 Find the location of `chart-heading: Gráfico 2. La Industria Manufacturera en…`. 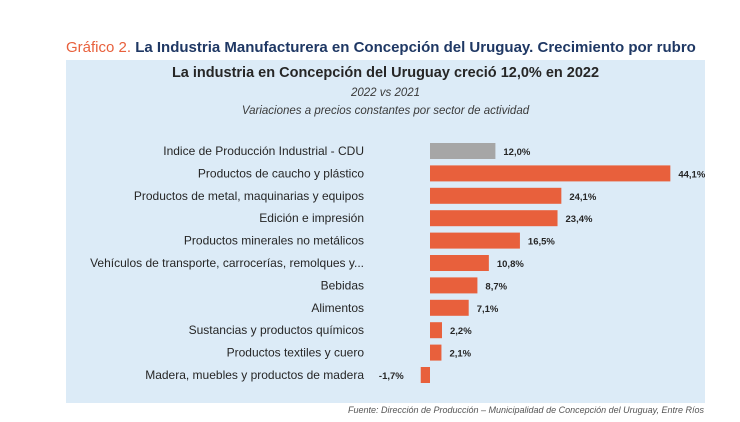

chart-heading: Gráfico 2. La Industria Manufacturera en… is located at coordinates (381, 47).